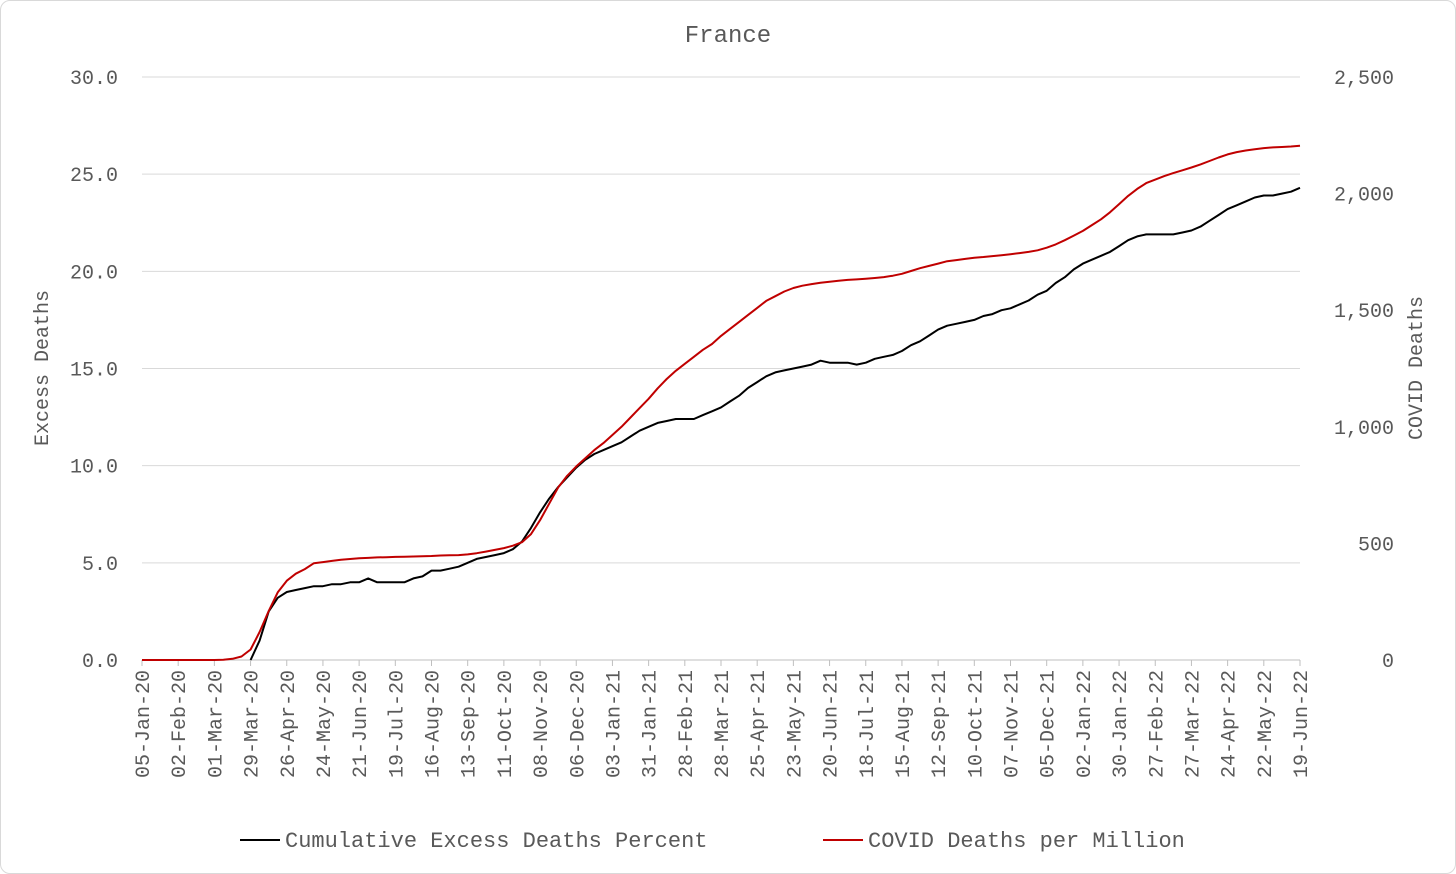 This screenshot has width=1456, height=874. What do you see at coordinates (470, 724) in the screenshot?
I see `x-tick-label: 13-Sep-20` at bounding box center [470, 724].